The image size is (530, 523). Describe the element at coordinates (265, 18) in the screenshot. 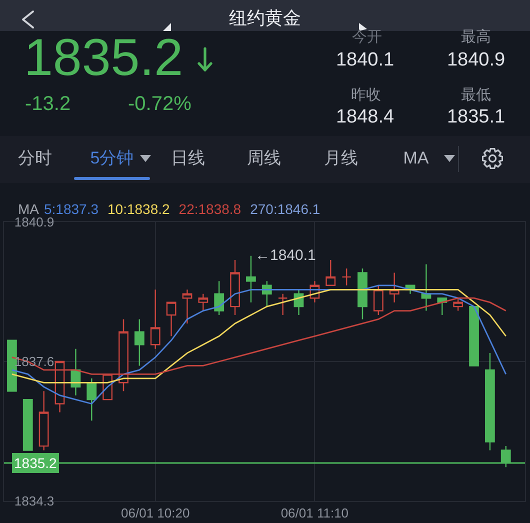

I see `chart-title: 纽约黄金` at that location.